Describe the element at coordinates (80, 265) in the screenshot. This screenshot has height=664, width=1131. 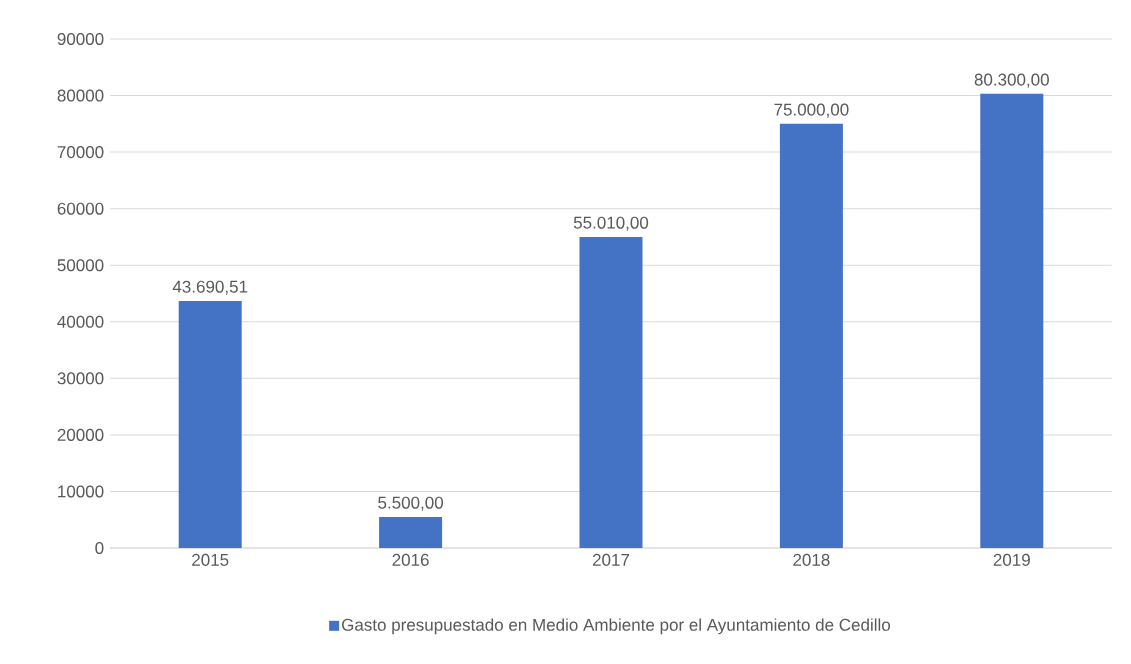
I see `y-tick-label: 50000` at that location.